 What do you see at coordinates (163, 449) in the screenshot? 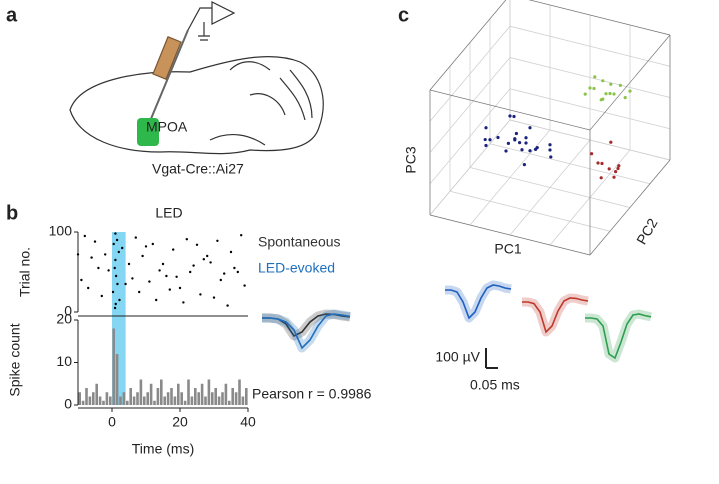
I see `x-axis-label: Time (ms)` at bounding box center [163, 449].